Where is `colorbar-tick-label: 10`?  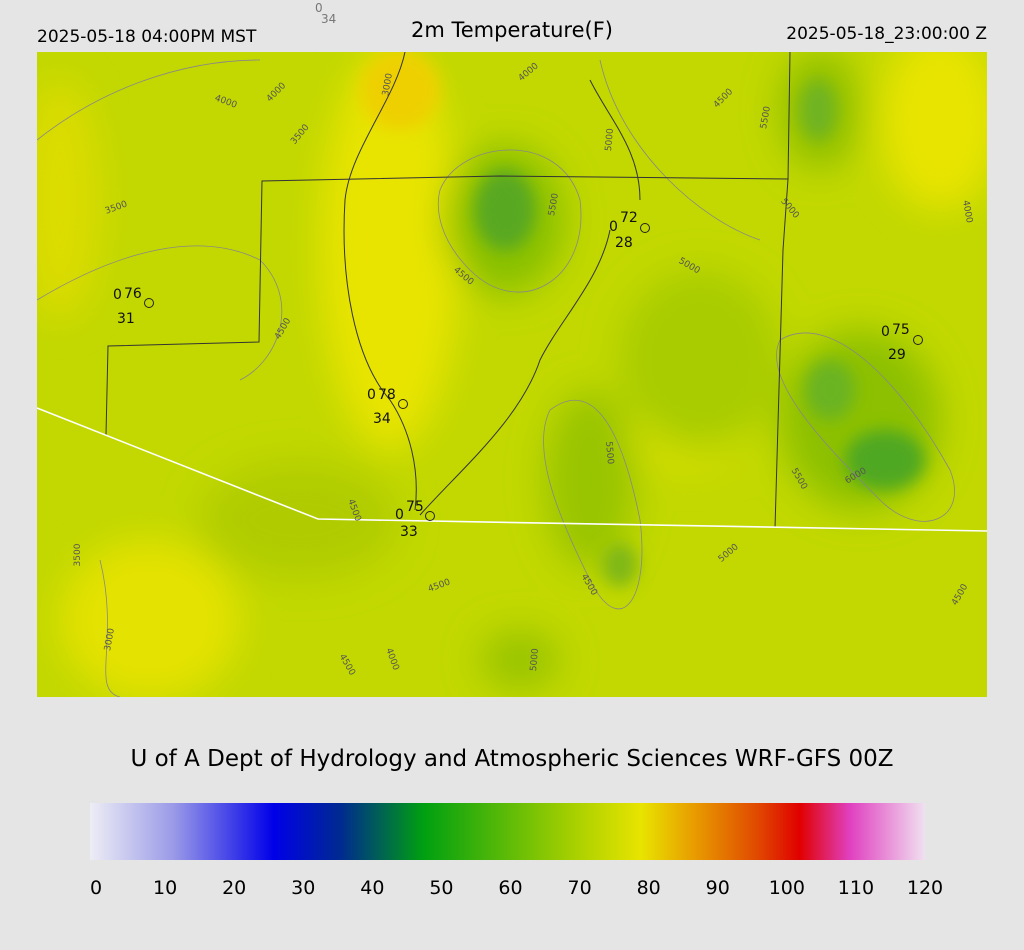 colorbar-tick-label: 10 is located at coordinates (165, 888).